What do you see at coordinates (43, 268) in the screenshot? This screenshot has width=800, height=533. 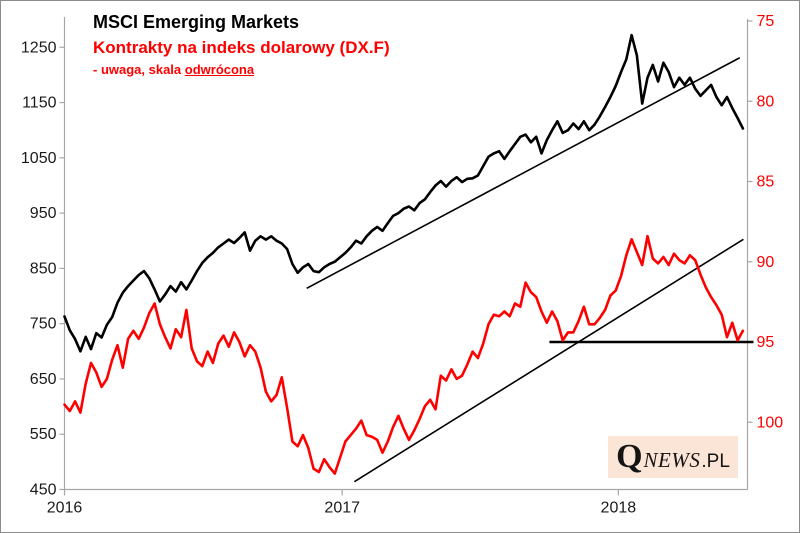 I see `left-axis-tick-label: 850` at bounding box center [43, 268].